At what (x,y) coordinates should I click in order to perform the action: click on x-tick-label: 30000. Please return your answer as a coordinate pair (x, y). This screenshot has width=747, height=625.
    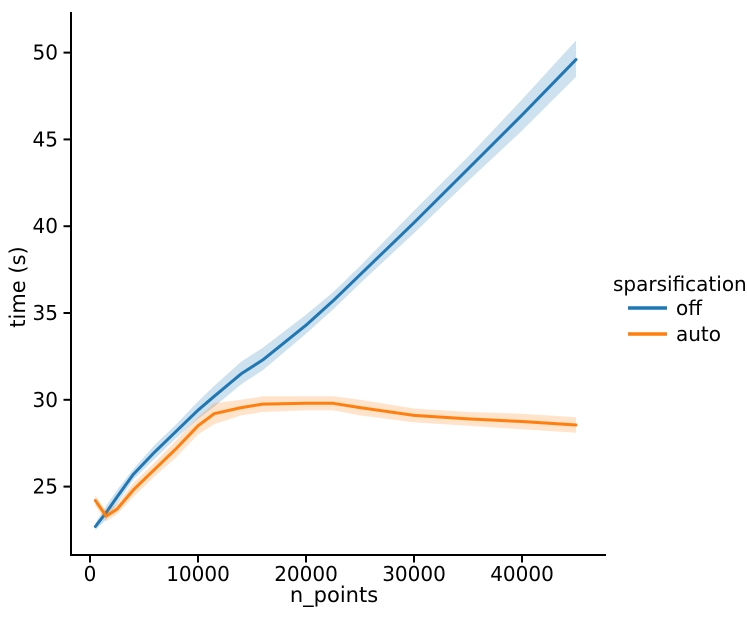
    Looking at the image, I should click on (414, 574).